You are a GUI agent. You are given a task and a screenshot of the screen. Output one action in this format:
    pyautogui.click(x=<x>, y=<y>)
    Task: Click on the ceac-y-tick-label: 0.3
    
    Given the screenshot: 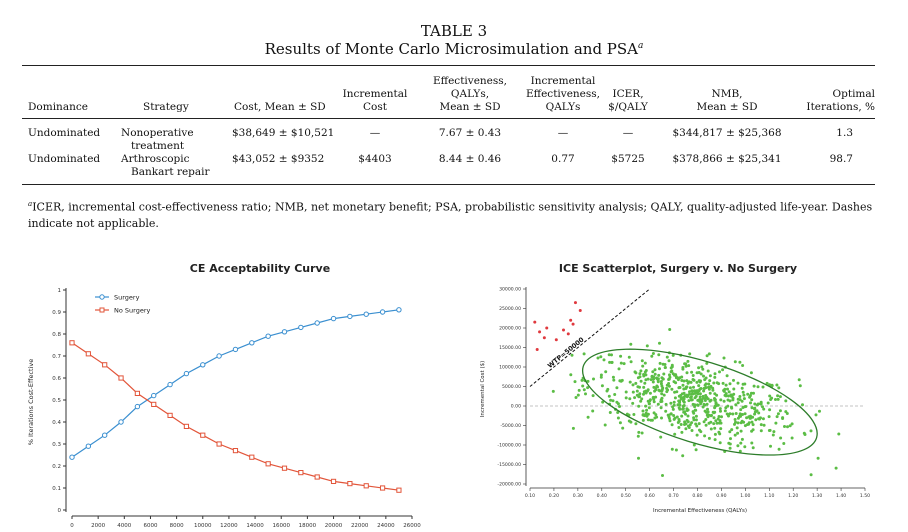 What is the action you would take?
    pyautogui.click(x=56, y=445)
    